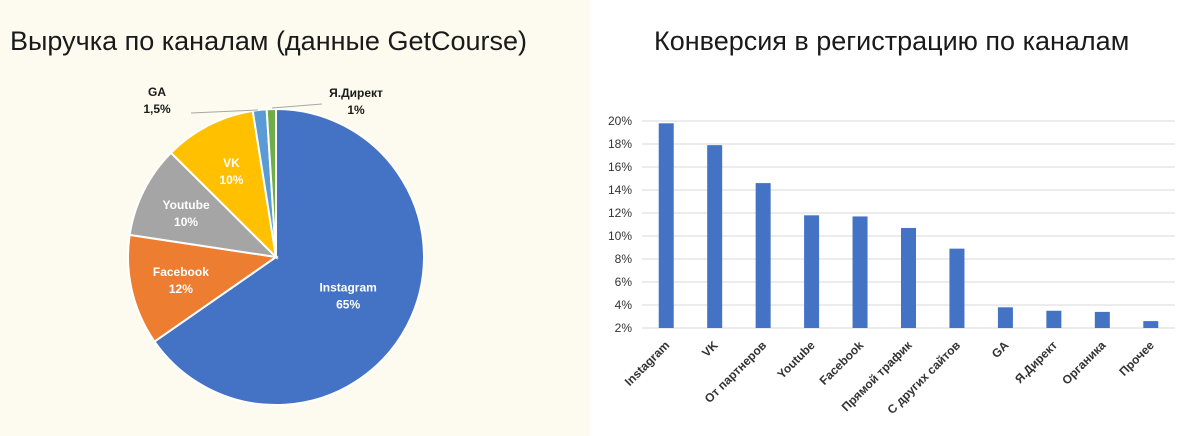  What do you see at coordinates (231, 163) in the screenshot?
I see `pie-label-vk: VK` at bounding box center [231, 163].